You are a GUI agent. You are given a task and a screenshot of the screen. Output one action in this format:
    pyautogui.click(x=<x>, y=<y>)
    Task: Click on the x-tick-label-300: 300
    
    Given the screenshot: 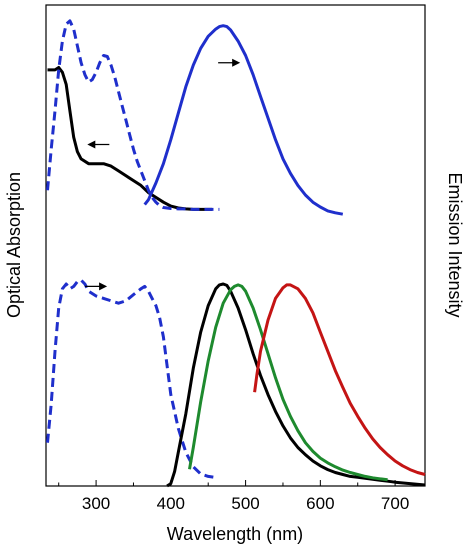 What is the action you would take?
    pyautogui.click(x=96, y=503)
    